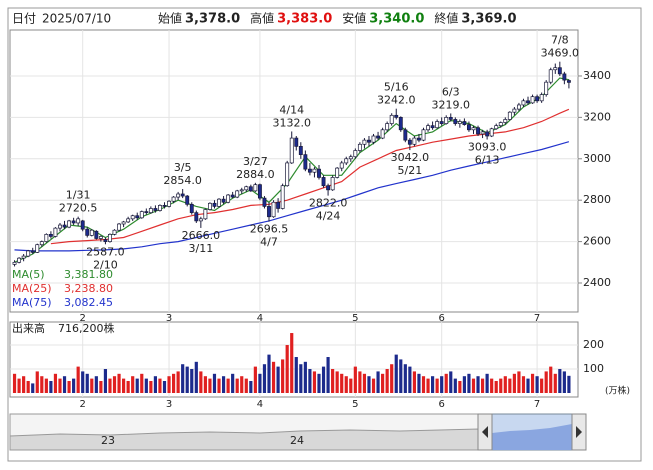 The width and height of the screenshot is (653, 470). I want to click on high-date: 1/31, so click(78, 195).